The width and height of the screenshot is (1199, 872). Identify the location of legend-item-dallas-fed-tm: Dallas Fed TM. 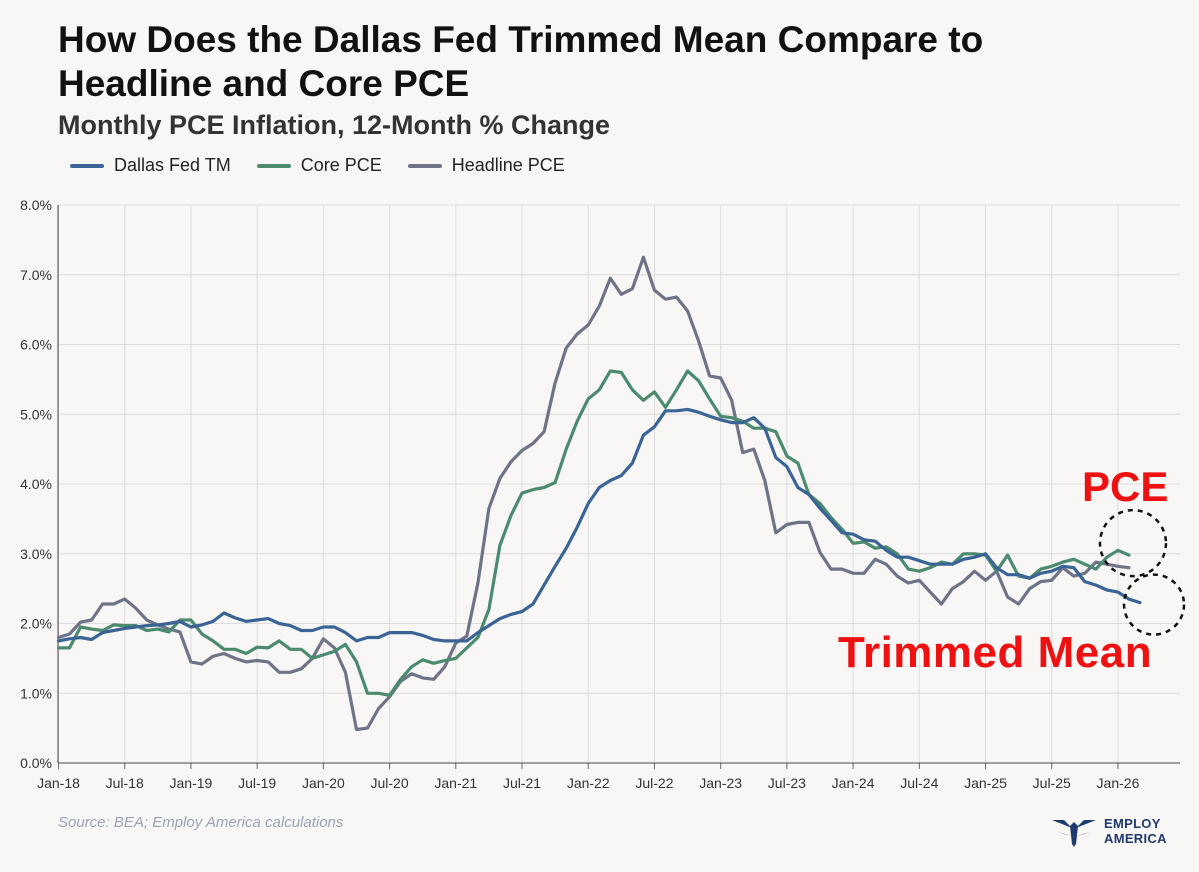
(150, 165).